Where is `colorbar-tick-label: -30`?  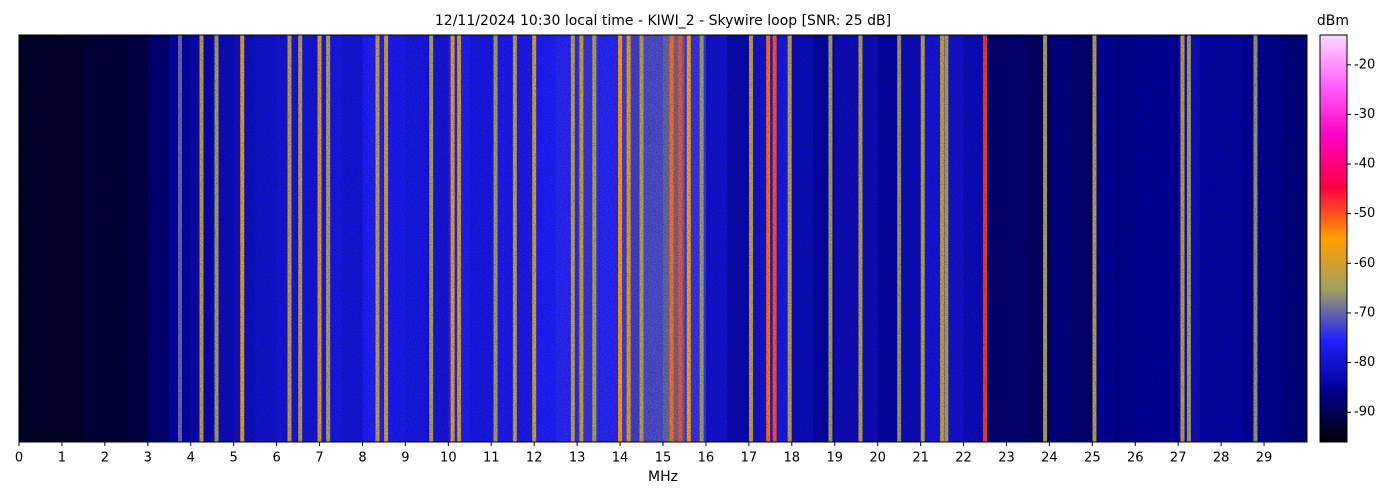
colorbar-tick-label: -30 is located at coordinates (1364, 114).